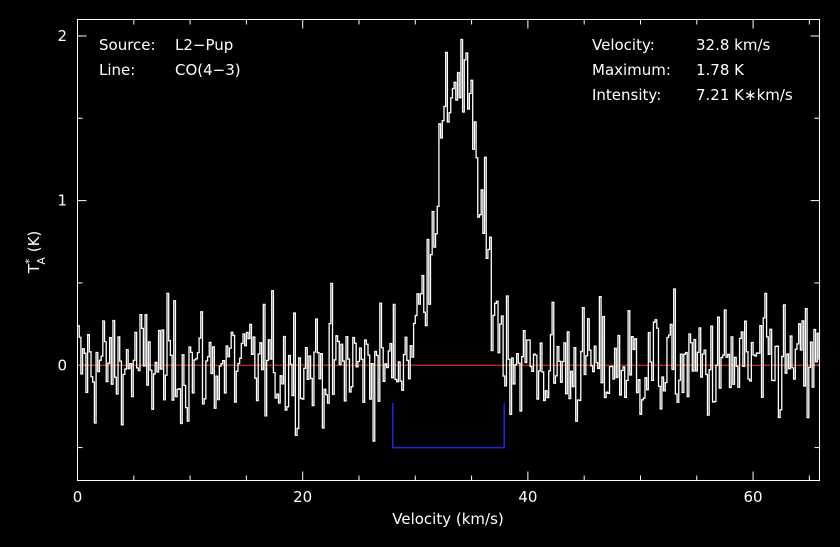 This screenshot has width=840, height=547. Describe the element at coordinates (127, 45) in the screenshot. I see `source-key: Source:` at that location.